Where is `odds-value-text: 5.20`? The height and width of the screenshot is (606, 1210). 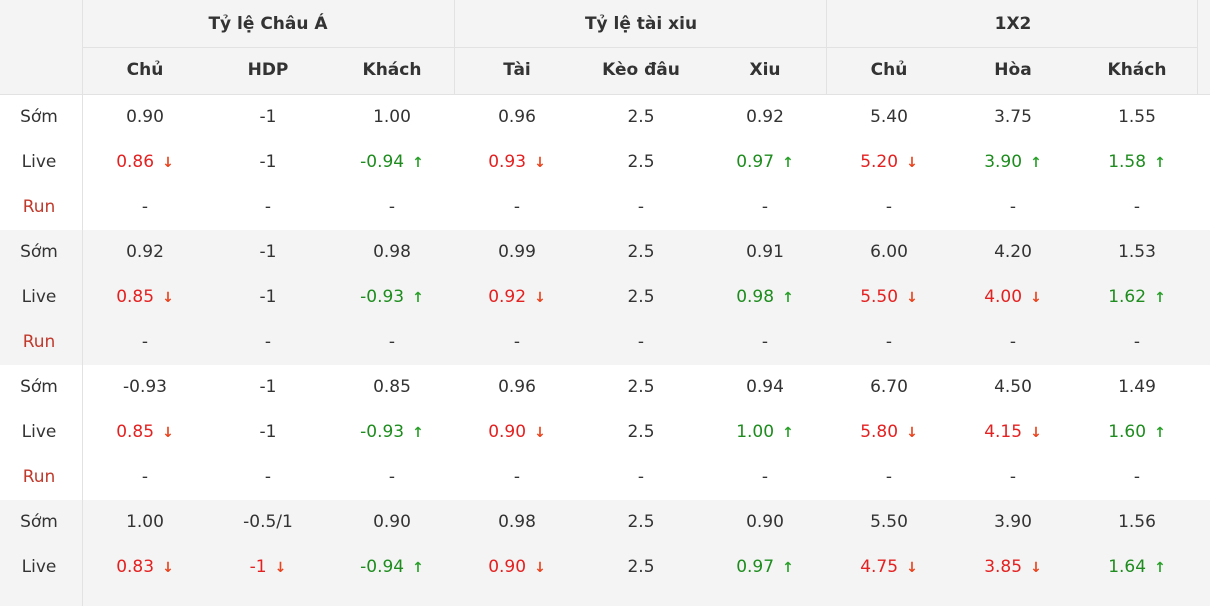 odds-value-text: 5.20 is located at coordinates (879, 162).